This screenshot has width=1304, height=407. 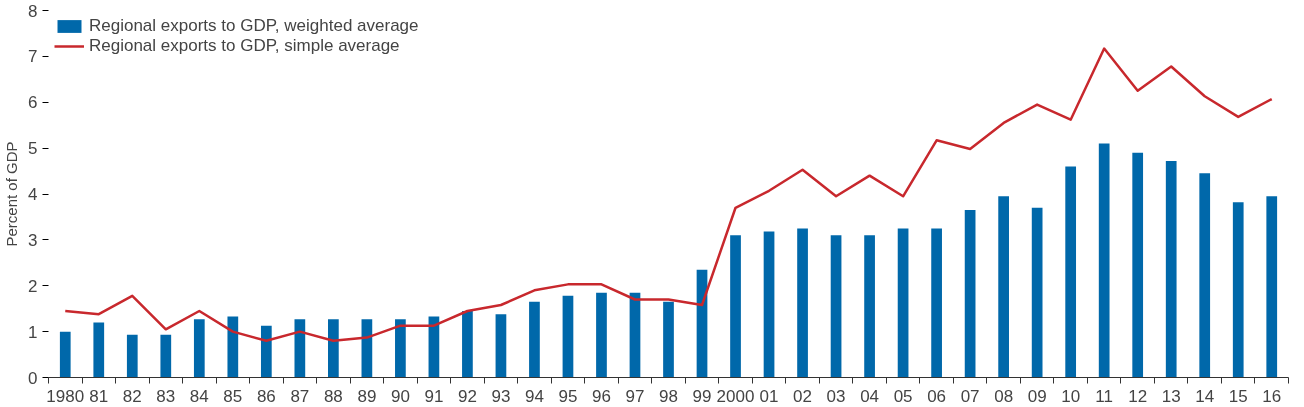 What do you see at coordinates (233, 396) in the screenshot?
I see `x-tick-label: 85` at bounding box center [233, 396].